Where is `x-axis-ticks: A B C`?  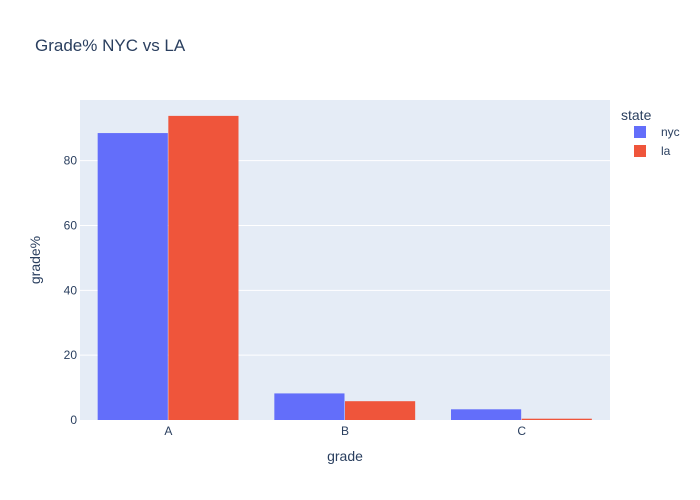
x-axis-ticks: A B C is located at coordinates (345, 431).